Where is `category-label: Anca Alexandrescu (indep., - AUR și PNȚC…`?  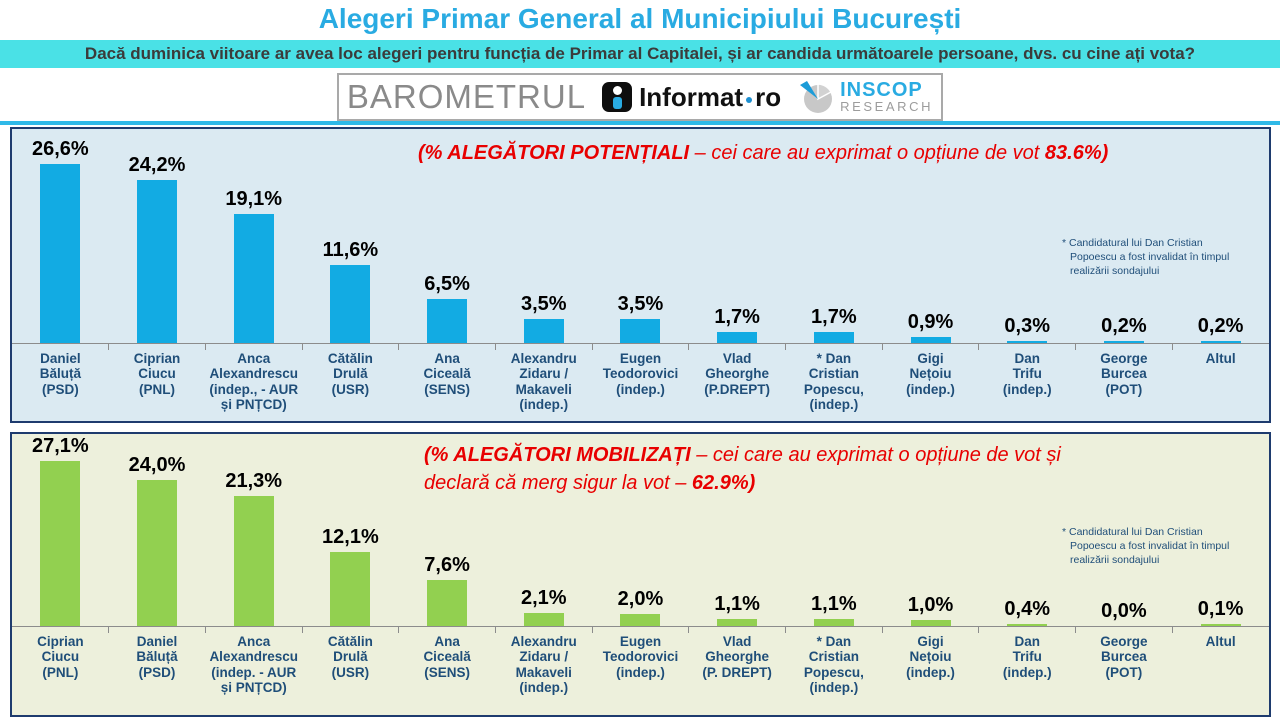 category-label: Anca Alexandrescu (indep., - AUR și PNȚC… is located at coordinates (253, 382).